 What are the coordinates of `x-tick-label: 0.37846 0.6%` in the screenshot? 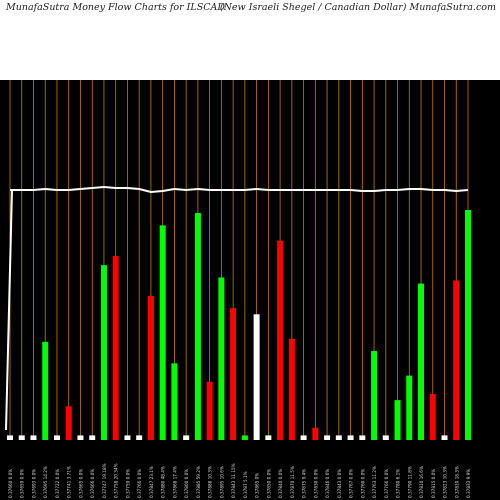 It's located at (327, 483).